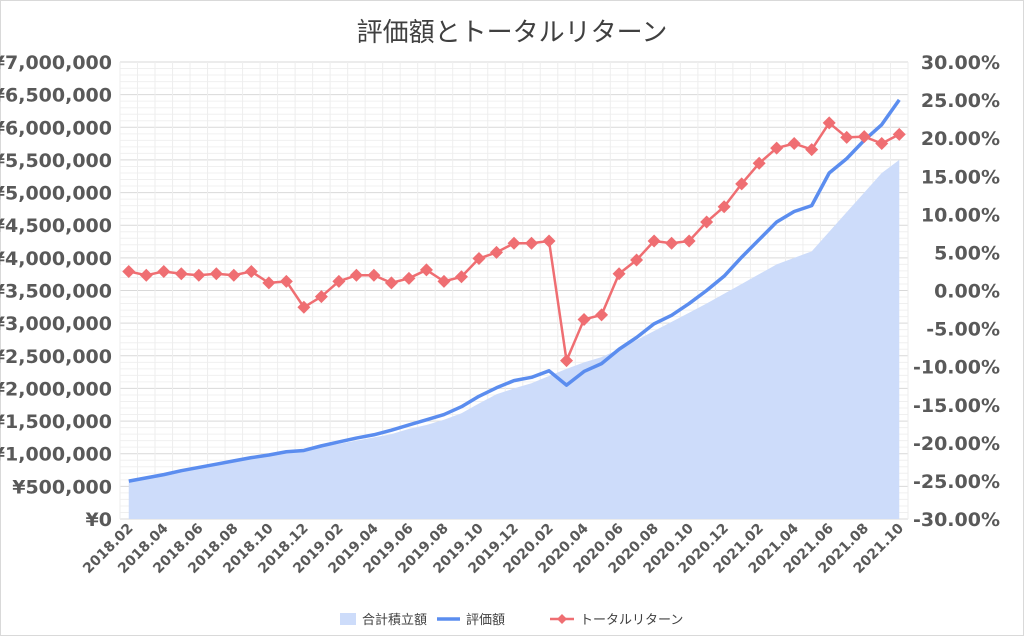  I want to click on y-left-tick-label: ¥6,000,000, so click(56, 128).